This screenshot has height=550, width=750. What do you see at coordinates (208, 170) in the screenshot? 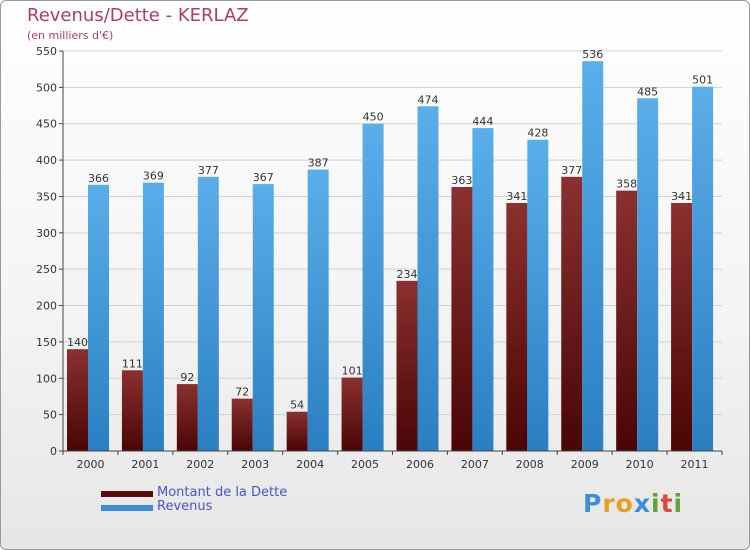
I see `revenue-value-label: 377` at bounding box center [208, 170].